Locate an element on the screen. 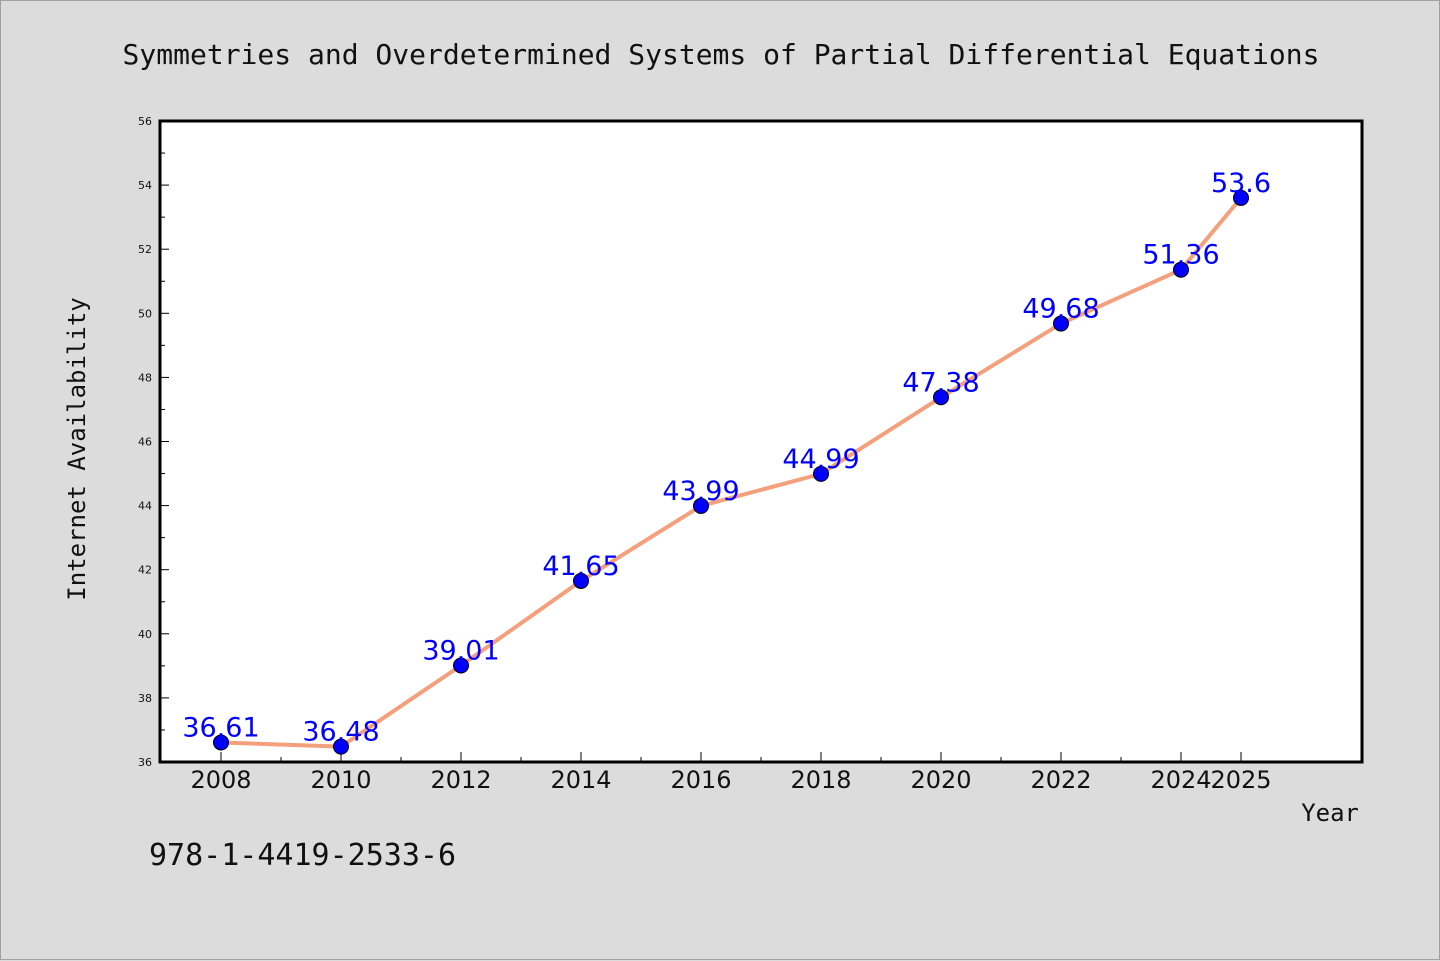  x-tick-label: 2022 is located at coordinates (1060, 780).